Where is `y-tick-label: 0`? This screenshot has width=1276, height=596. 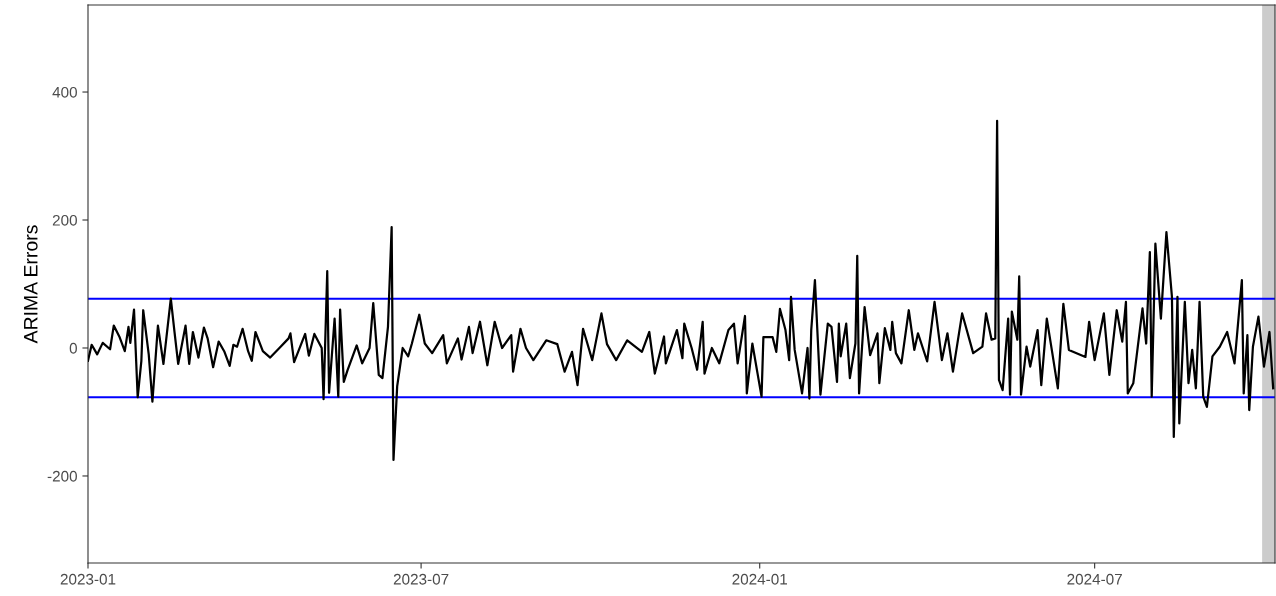 y-tick-label: 0 is located at coordinates (73, 348).